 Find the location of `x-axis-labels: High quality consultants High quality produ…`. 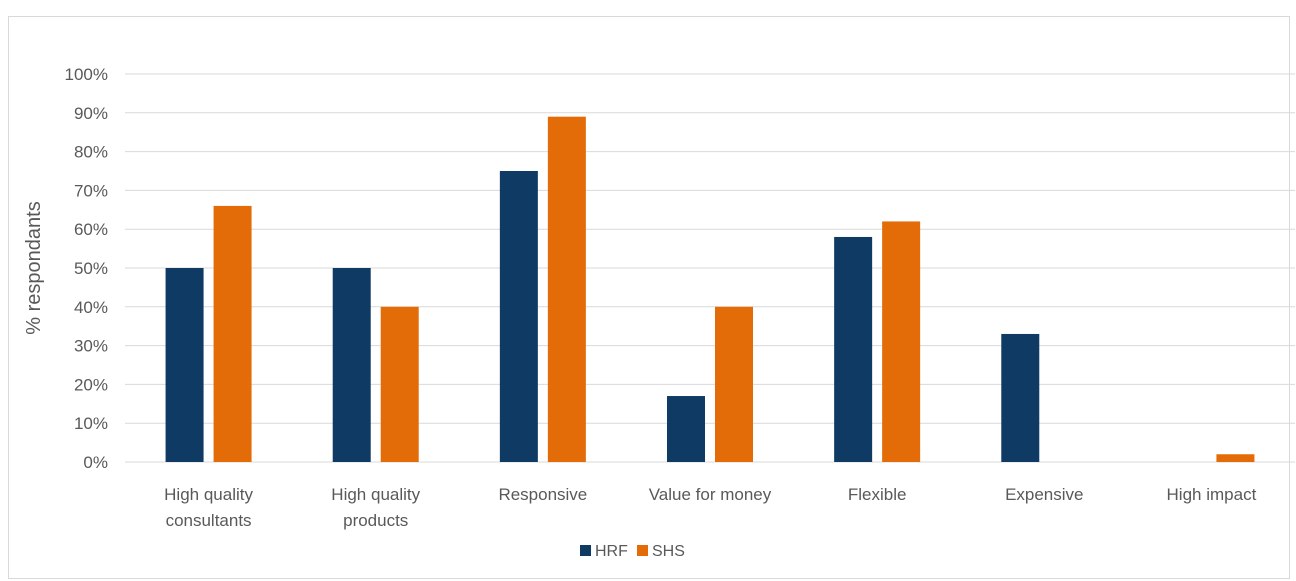

x-axis-labels: High quality consultants High quality produ… is located at coordinates (710, 507).